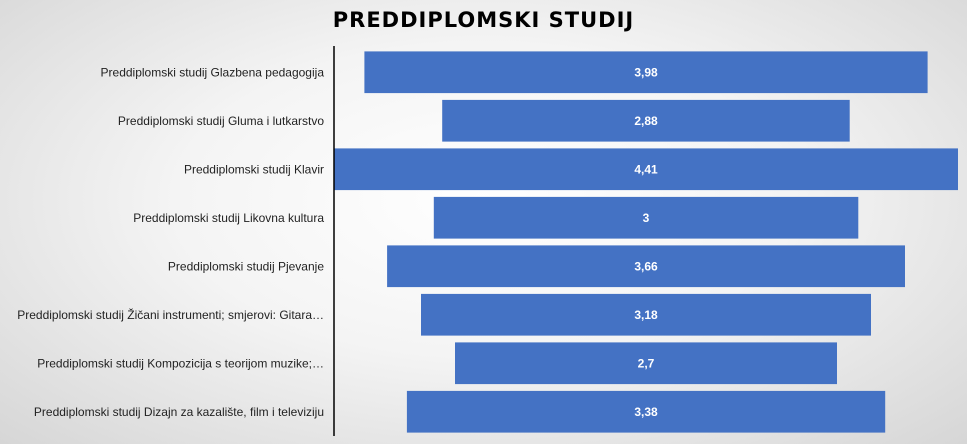 The height and width of the screenshot is (444, 967). I want to click on data-label-6: 2,7, so click(646, 363).